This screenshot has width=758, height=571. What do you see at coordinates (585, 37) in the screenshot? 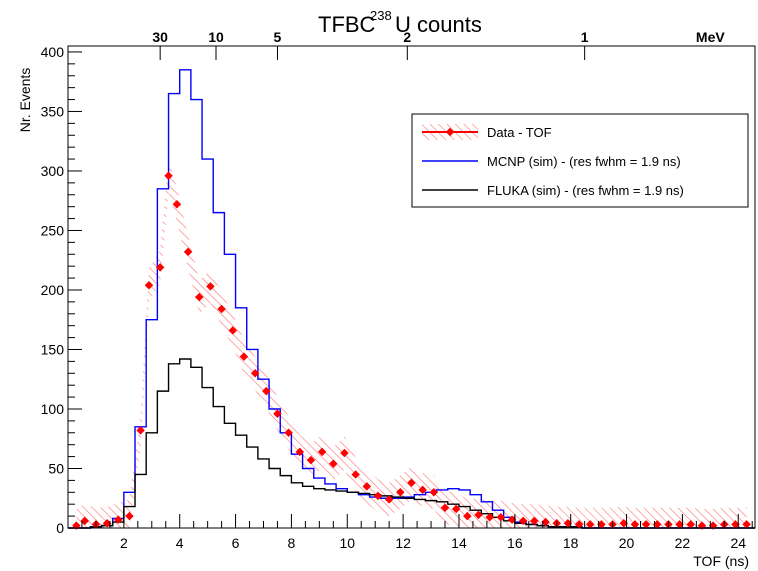
I see `top-tick-label: 1` at bounding box center [585, 37].